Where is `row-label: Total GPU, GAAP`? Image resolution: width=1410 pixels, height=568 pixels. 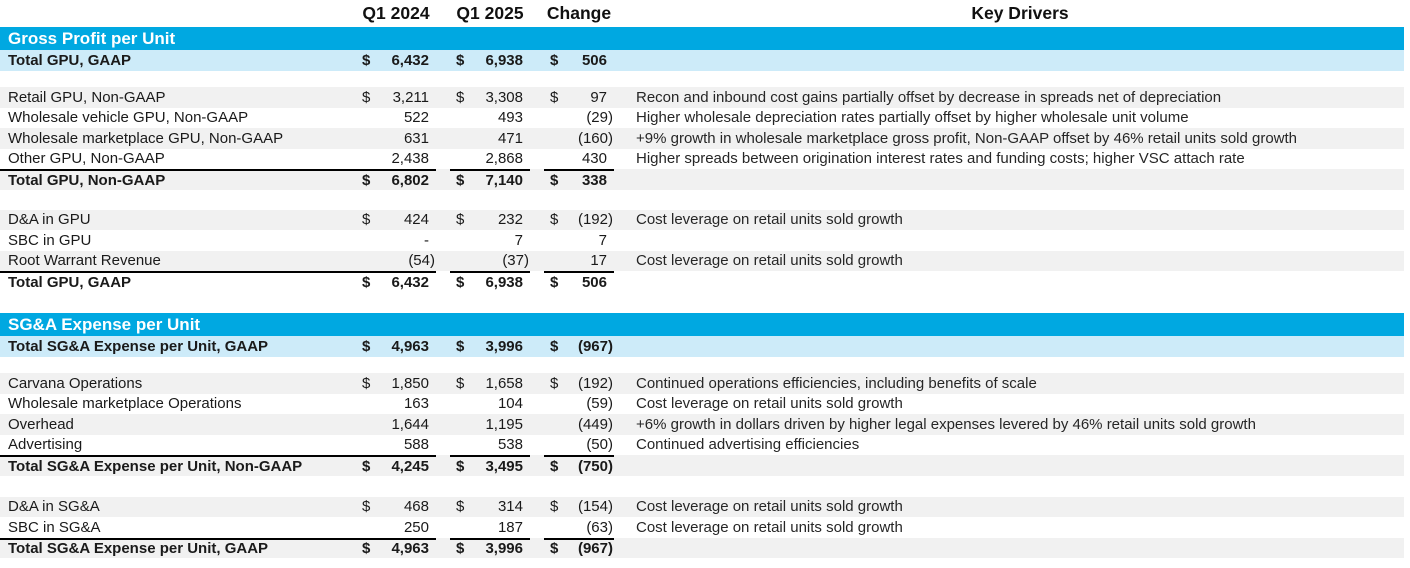
row-label: Total GPU, GAAP is located at coordinates (178, 281).